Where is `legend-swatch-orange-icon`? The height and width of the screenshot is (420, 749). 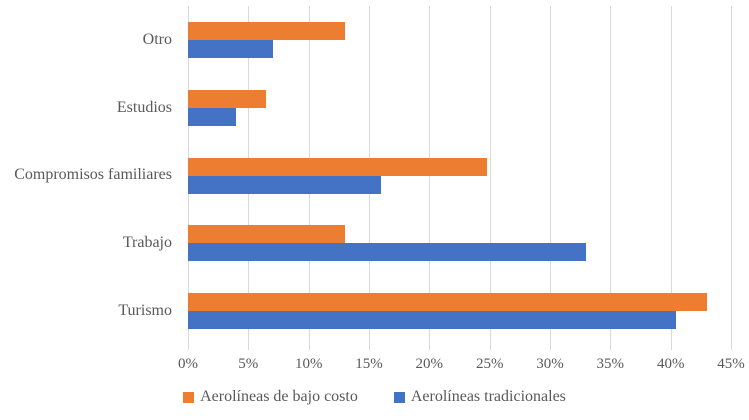 legend-swatch-orange-icon is located at coordinates (189, 397).